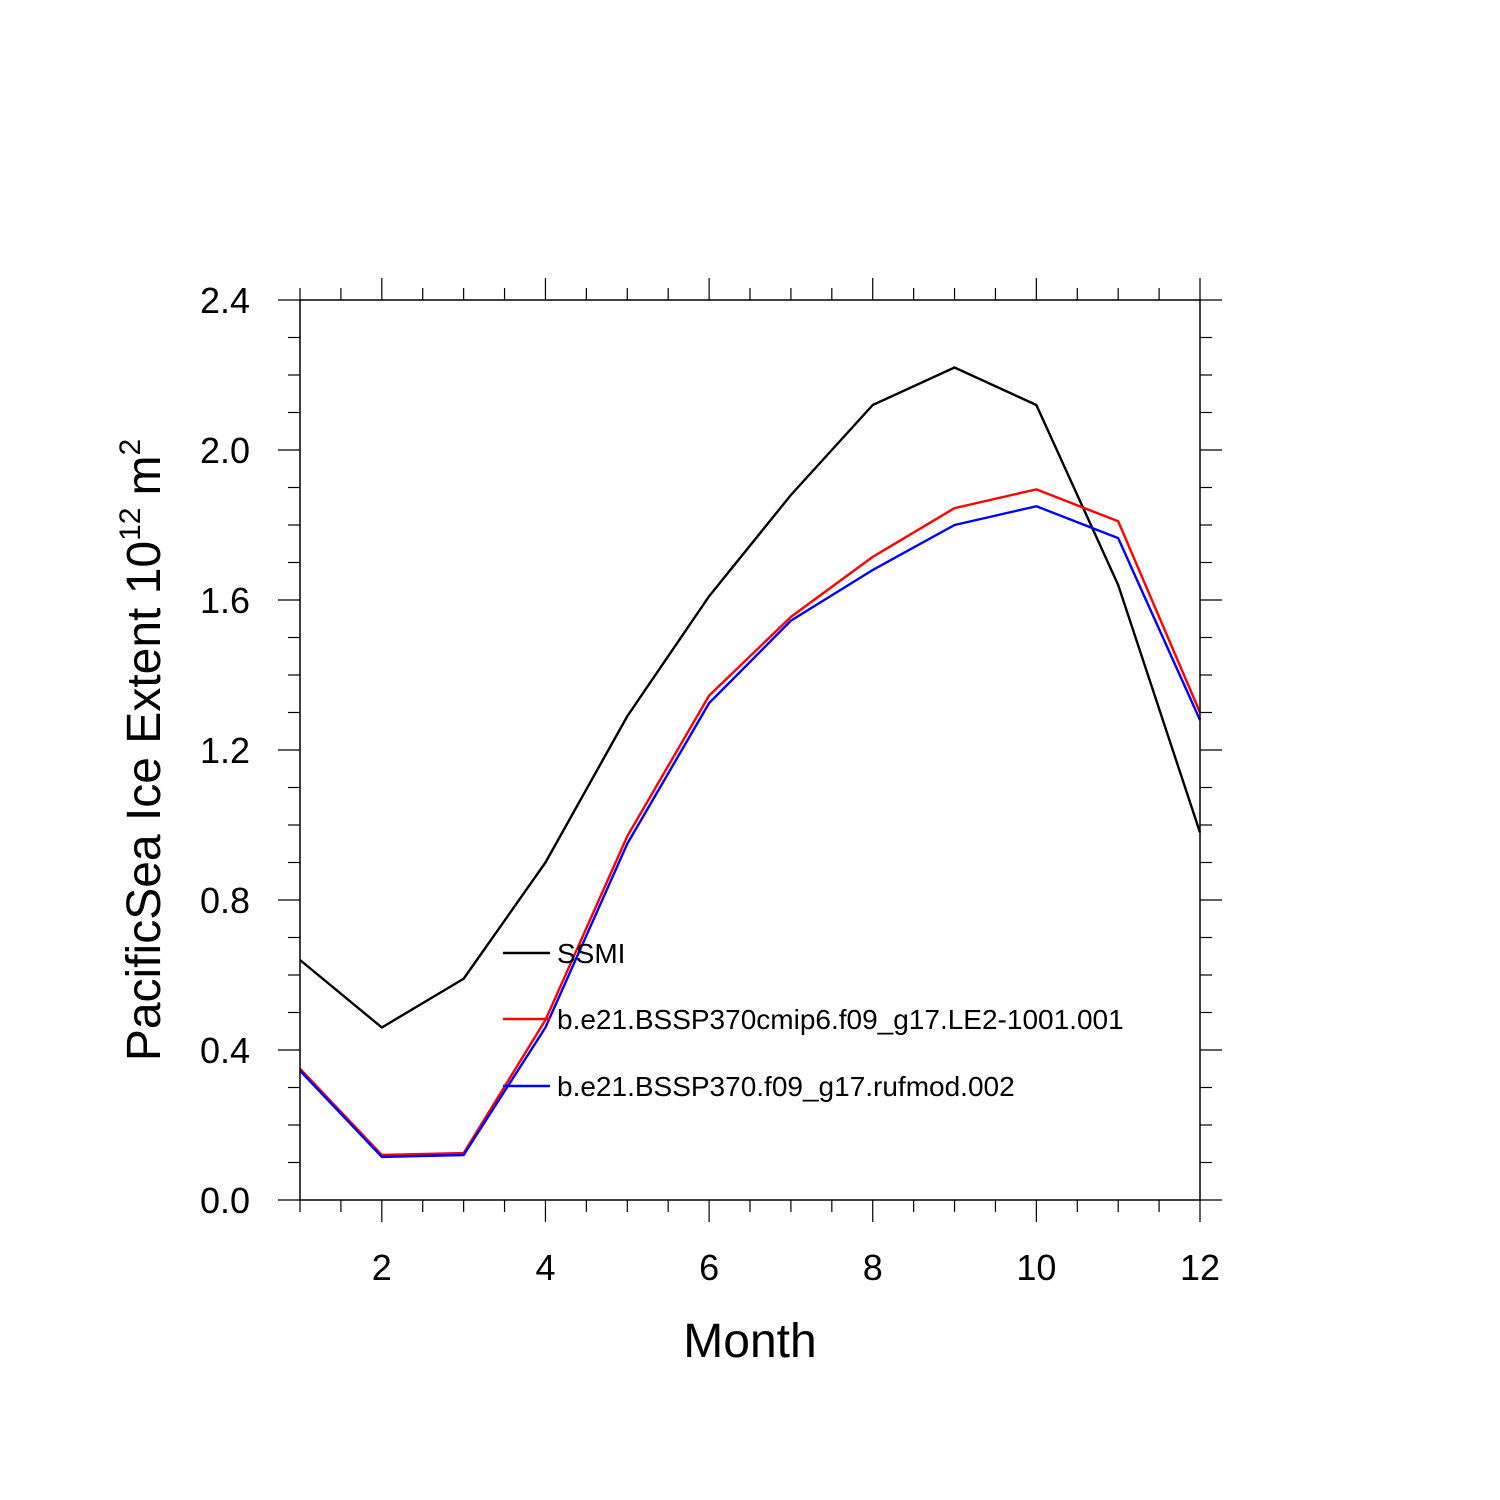 This screenshot has height=1500, width=1500. Describe the element at coordinates (130, 524) in the screenshot. I see `y-axis-title-exponent: 12` at that location.